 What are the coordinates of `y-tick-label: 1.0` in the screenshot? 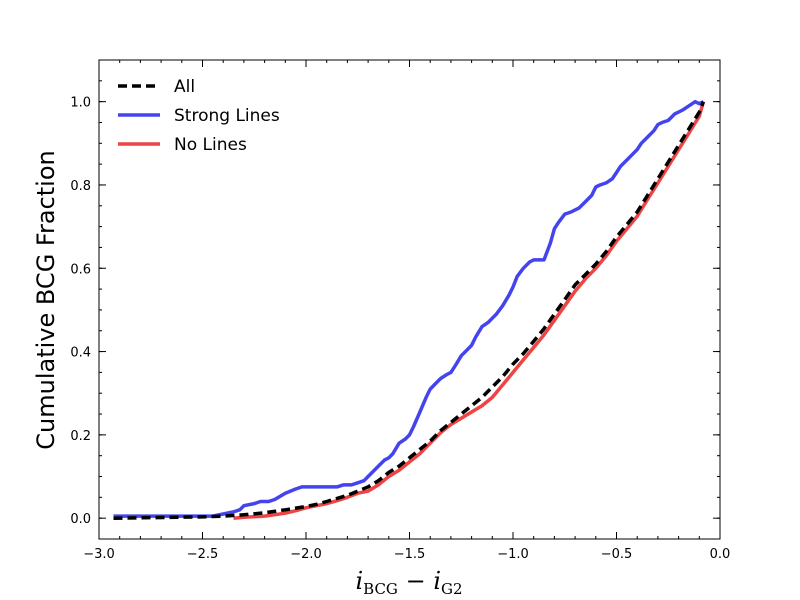 It's located at (80, 103).